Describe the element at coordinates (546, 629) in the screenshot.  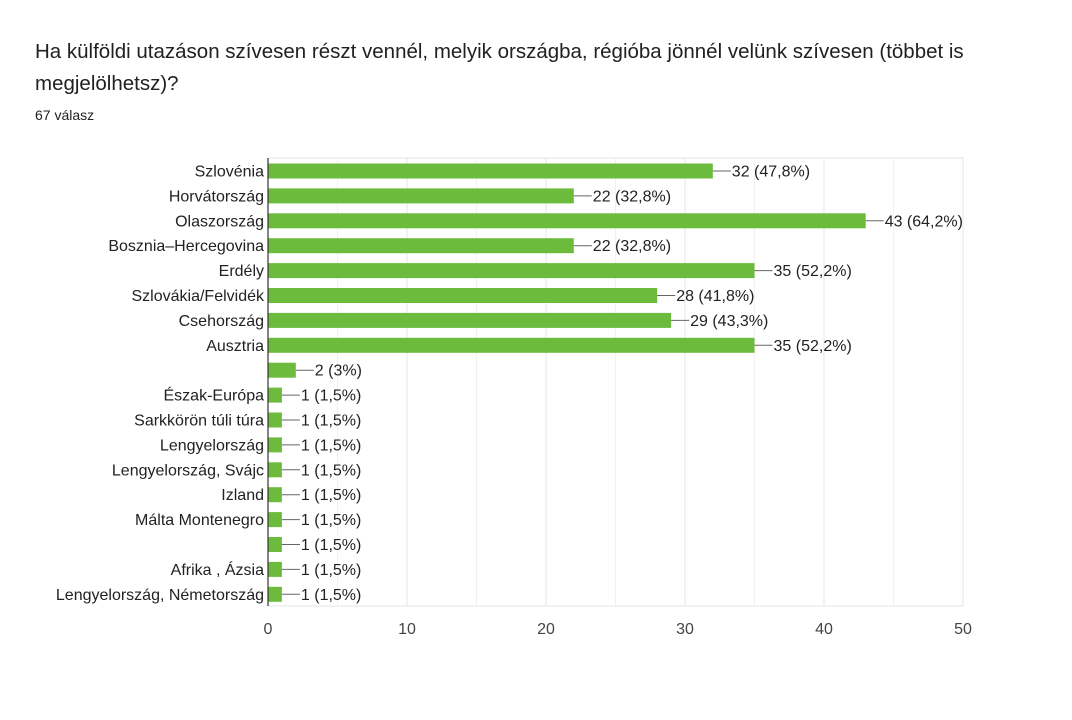
I see `x-tick-label-2: 20` at that location.